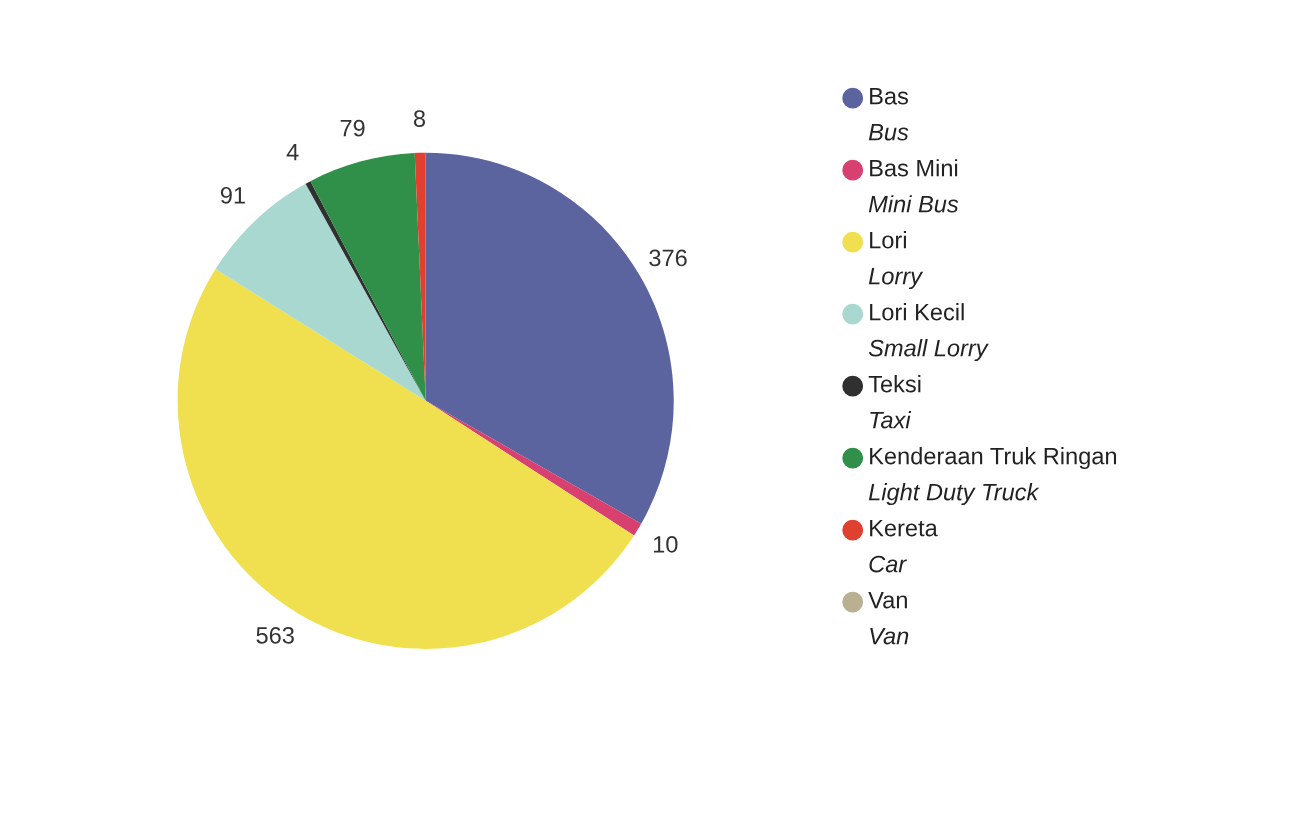 This screenshot has width=1290, height=818. I want to click on legend-label: Bas Bus, so click(888, 114).